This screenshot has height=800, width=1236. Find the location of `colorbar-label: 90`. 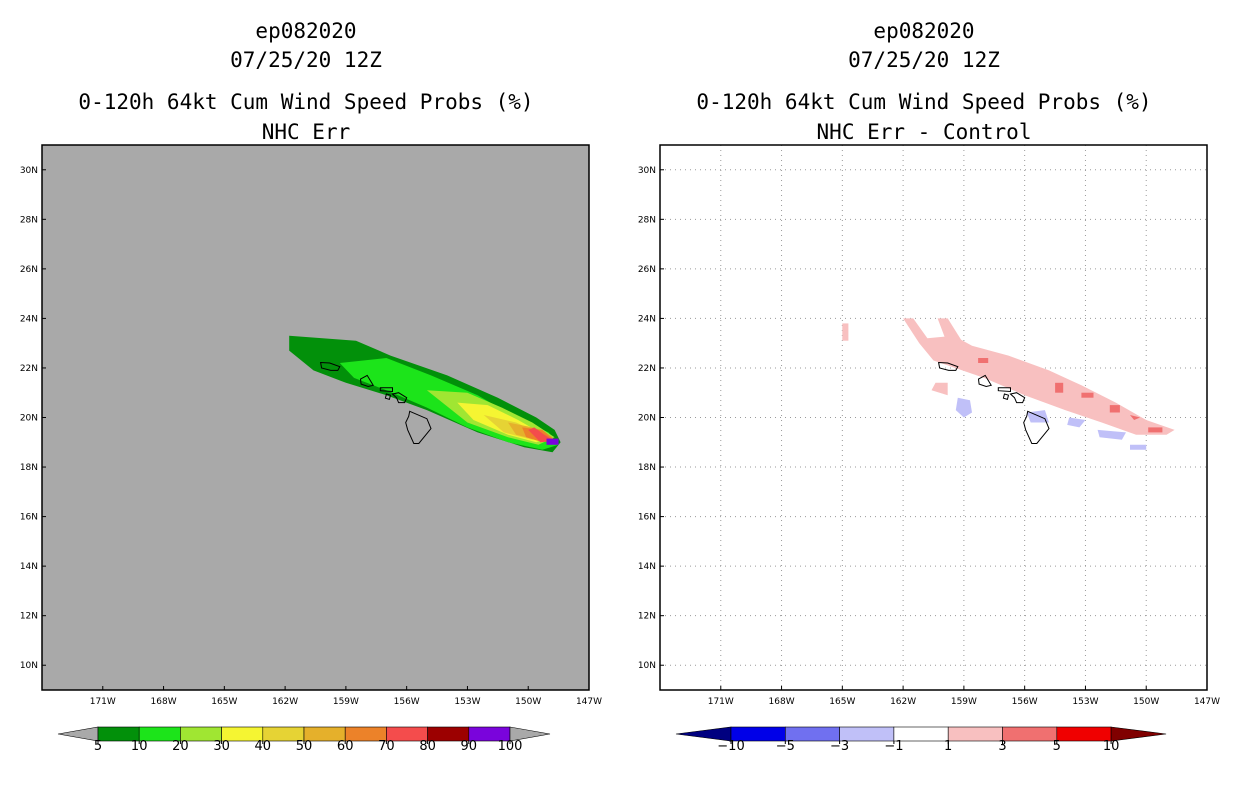

colorbar-label: 90 is located at coordinates (469, 746).